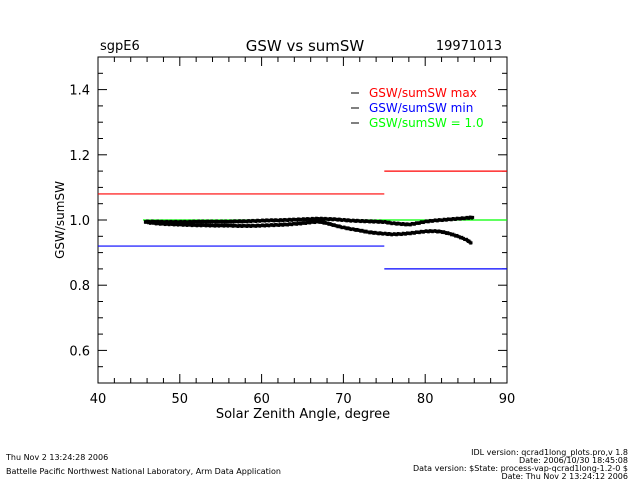  Describe the element at coordinates (180, 399) in the screenshot. I see `x-tick-label: 50` at that location.